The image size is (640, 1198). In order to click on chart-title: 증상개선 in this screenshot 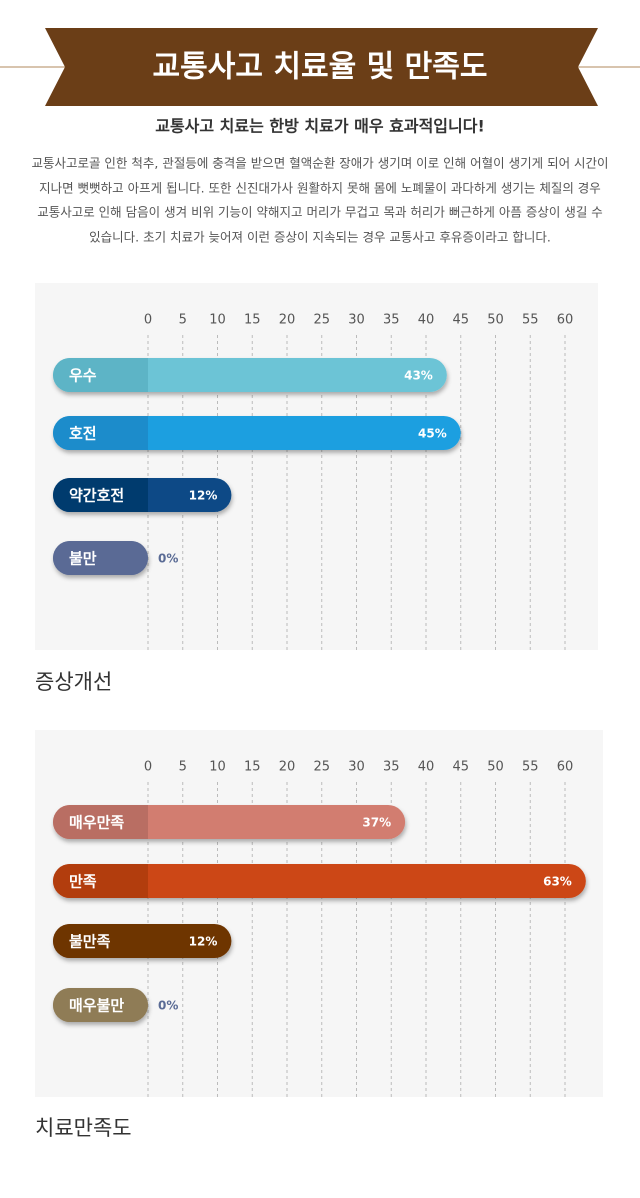, I will do `click(73, 682)`.